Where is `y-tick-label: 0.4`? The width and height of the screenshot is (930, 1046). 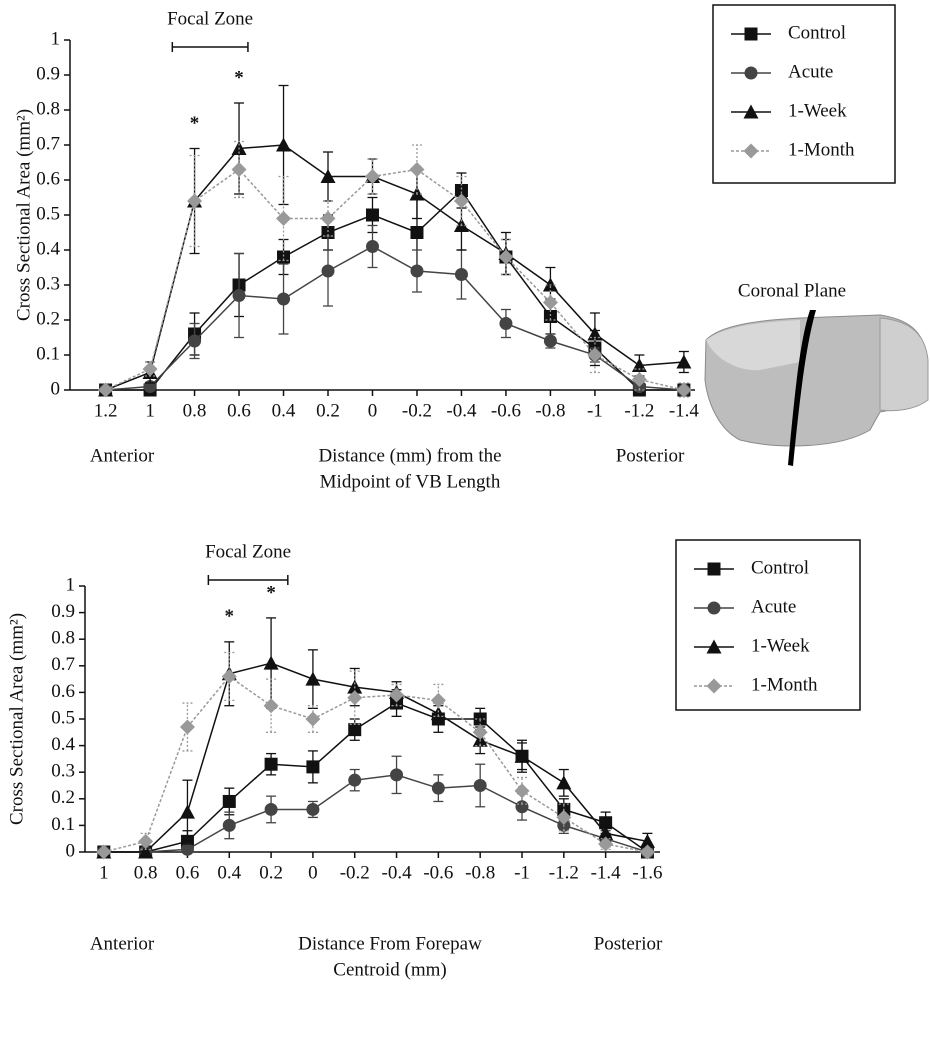
y-tick-label: 0.4 is located at coordinates (48, 248).